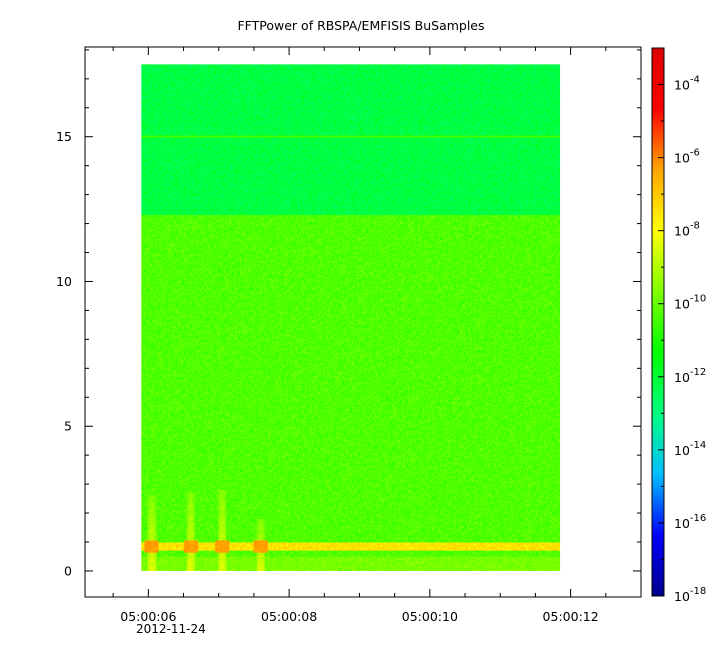 The width and height of the screenshot is (724, 656). I want to click on colorbar-tick-label: 10⁻¹⁴, so click(690, 449).